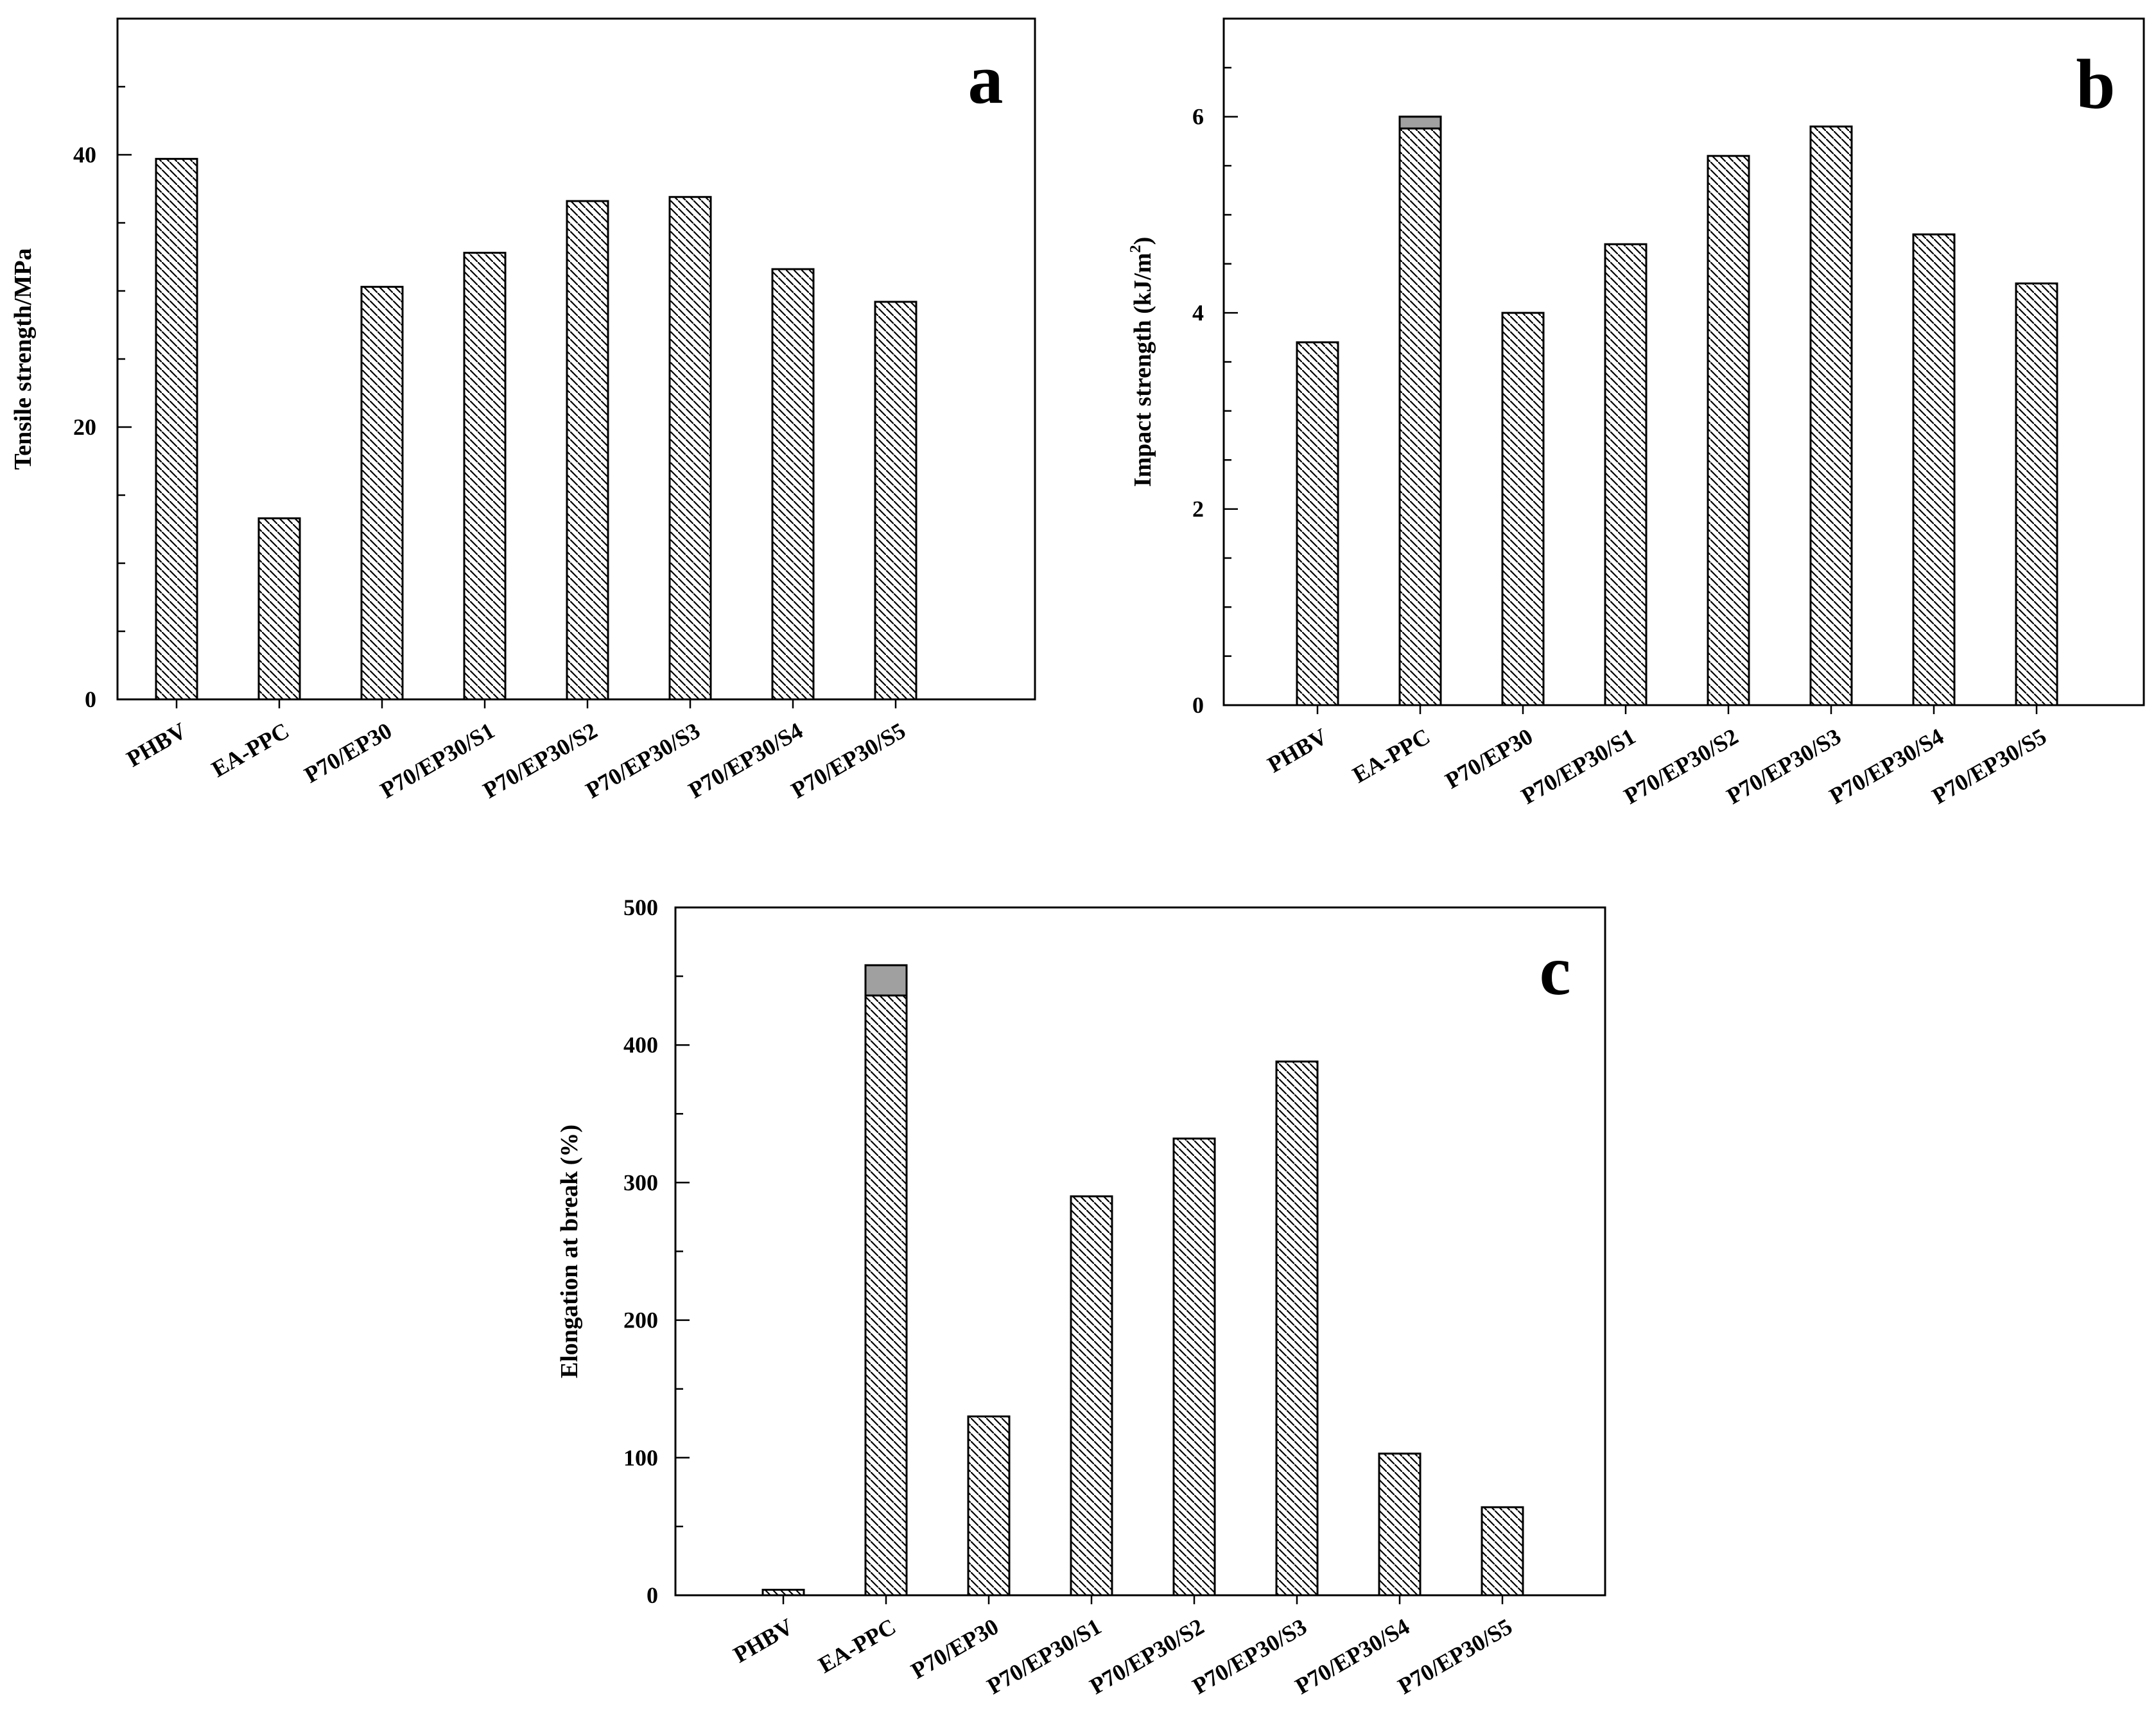 This screenshot has height=1716, width=2156. Describe the element at coordinates (84, 155) in the screenshot. I see `y-tick-label: 40` at that location.